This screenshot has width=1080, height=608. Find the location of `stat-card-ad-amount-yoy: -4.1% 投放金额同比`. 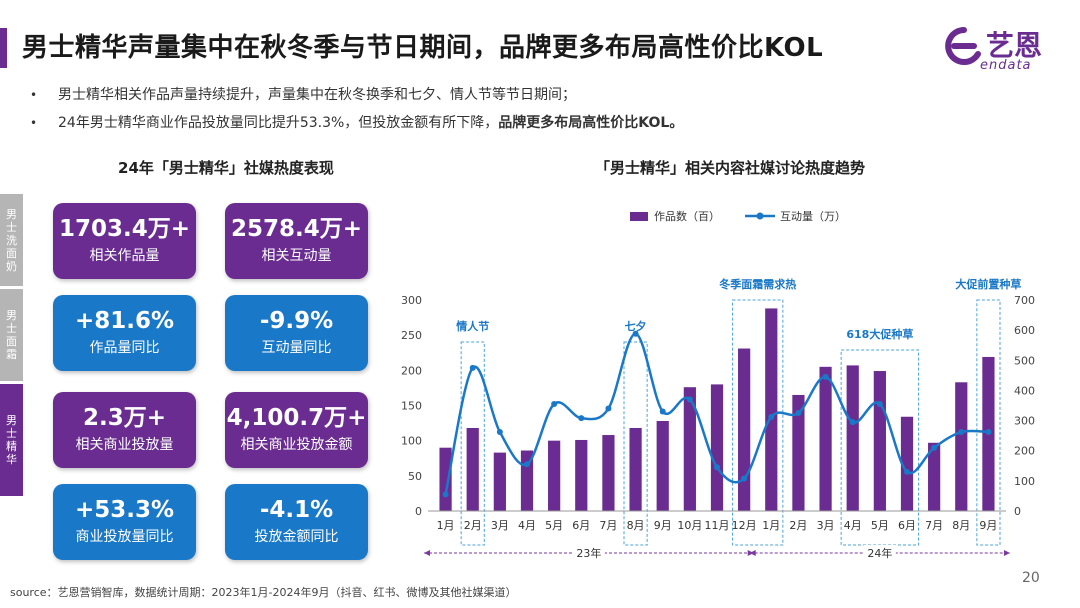

stat-card-ad-amount-yoy: -4.1% 投放金额同比 is located at coordinates (296, 522).